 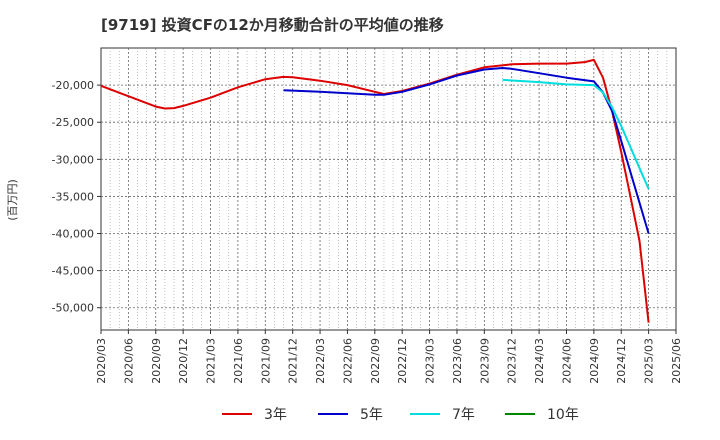 I want to click on x-tick-label: 2022/06, so click(x=347, y=361).